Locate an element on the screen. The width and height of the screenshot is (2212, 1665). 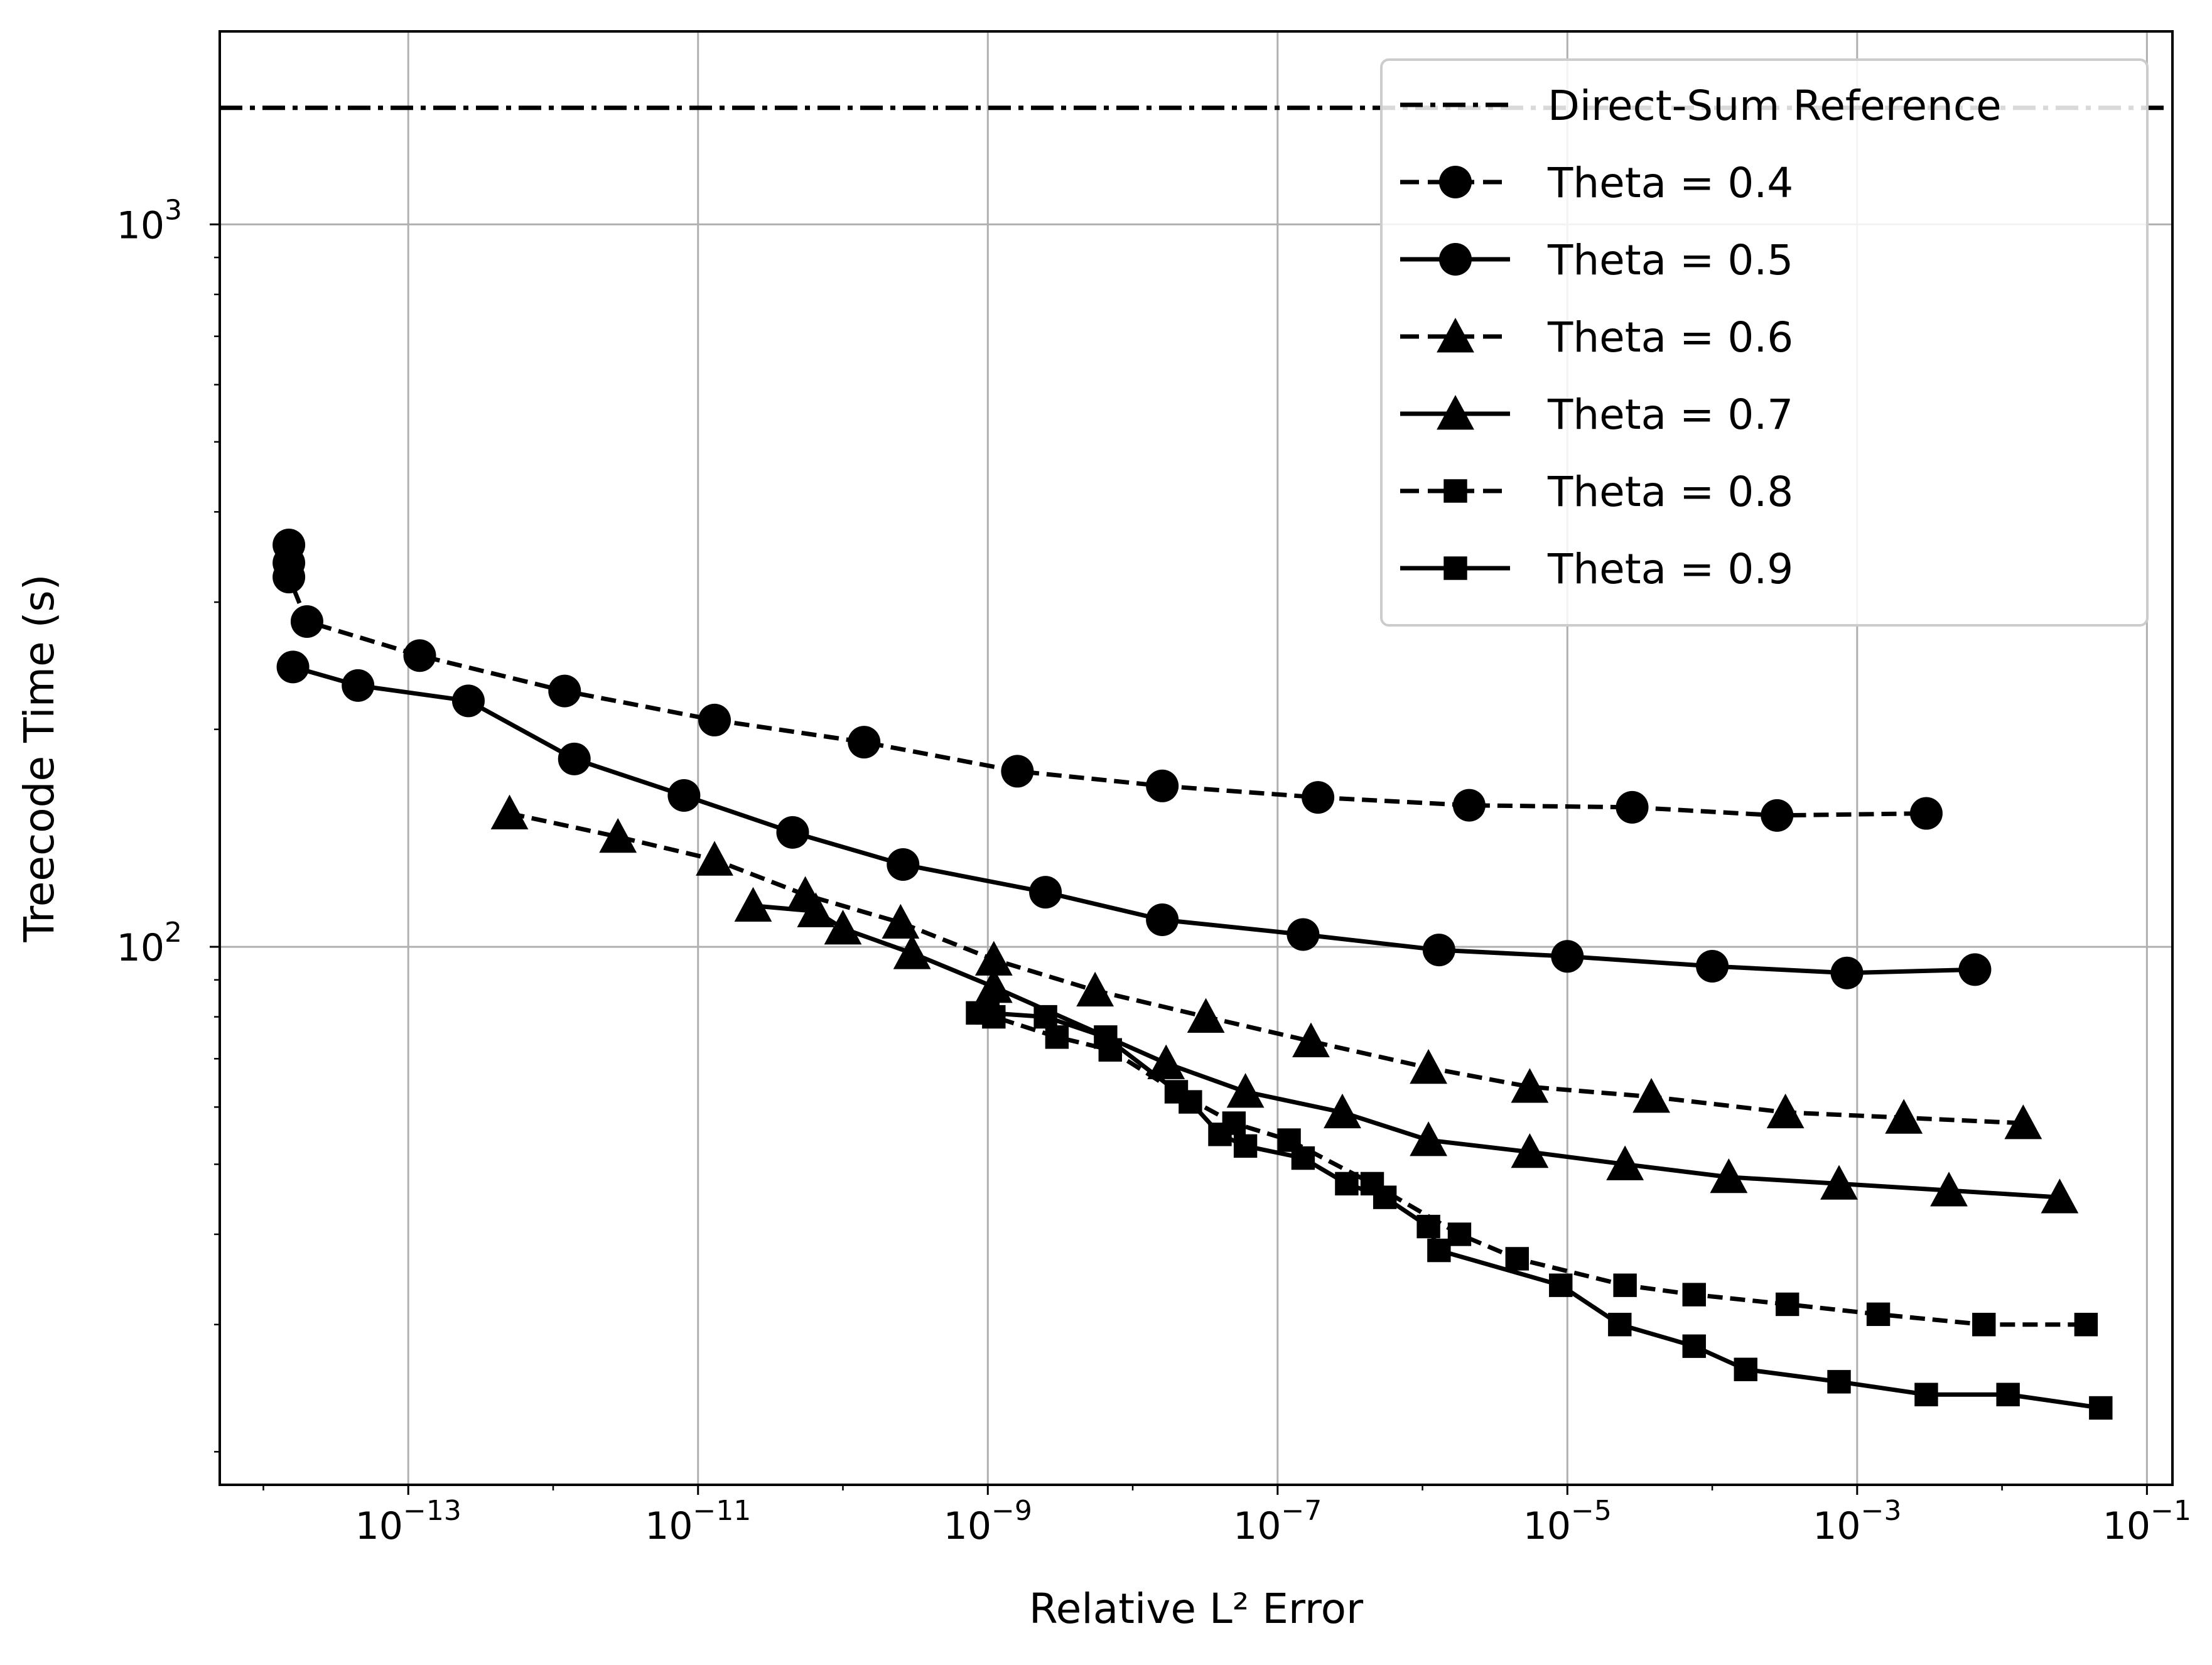
series-triangle-dashed is located at coordinates (1266, 967).